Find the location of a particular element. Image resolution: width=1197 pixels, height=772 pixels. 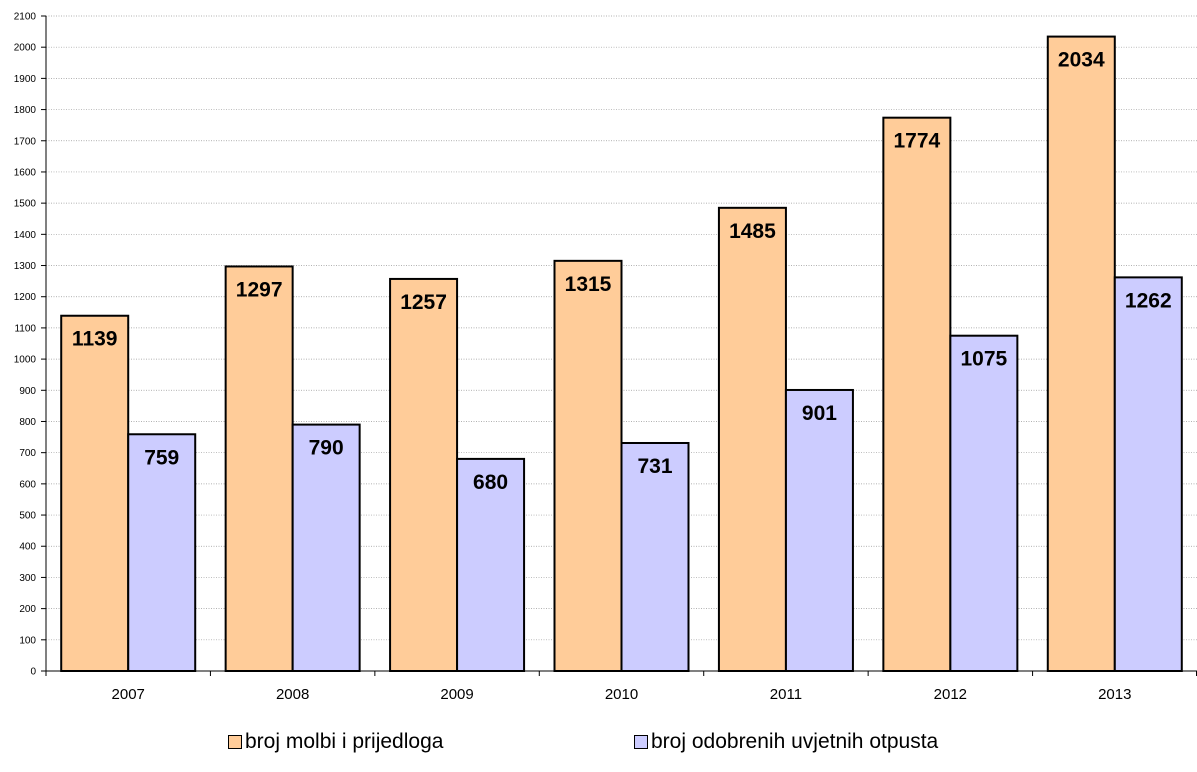

y-tick-label: 2100 is located at coordinates (25, 17).